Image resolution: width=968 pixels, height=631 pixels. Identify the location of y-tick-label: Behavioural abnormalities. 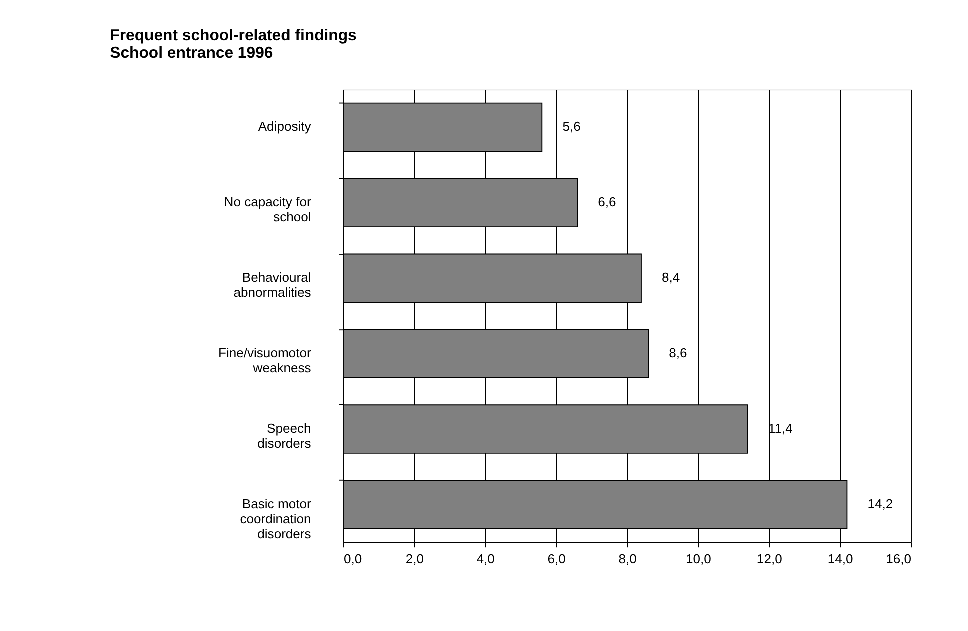
(273, 285).